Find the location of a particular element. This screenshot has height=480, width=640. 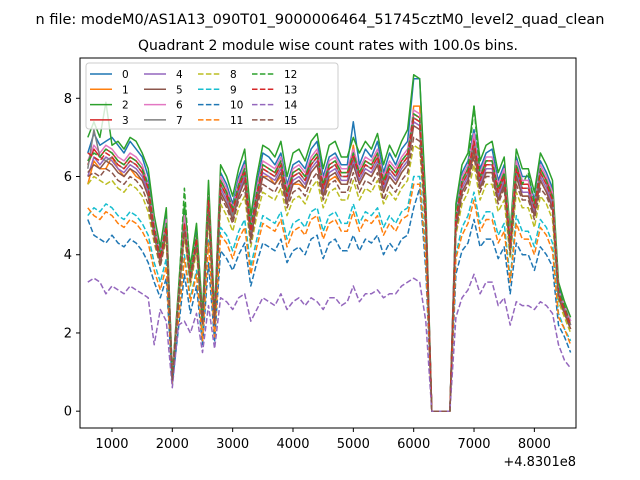

y-tick-label: 0 is located at coordinates (68, 412).